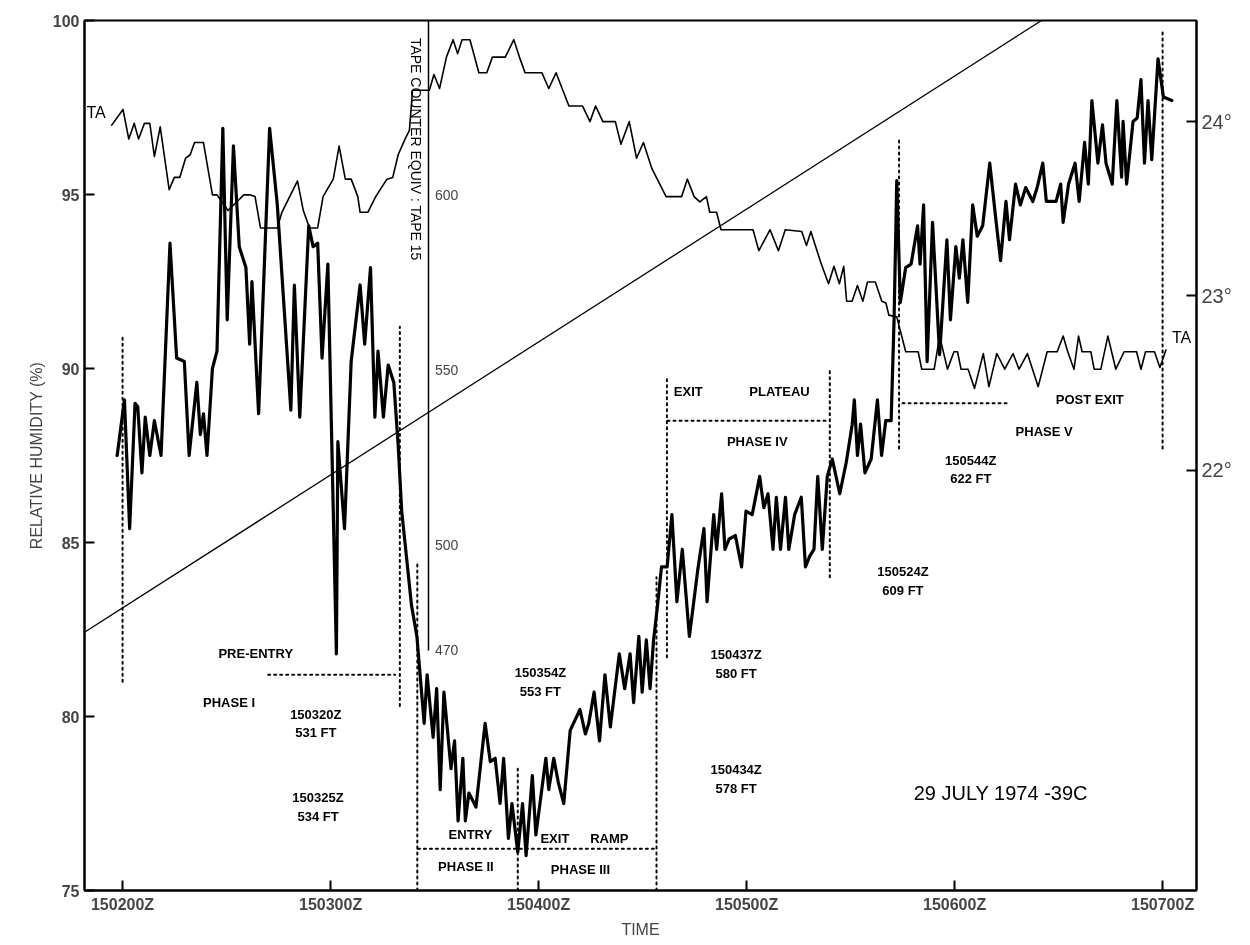 This screenshot has height=945, width=1250. What do you see at coordinates (70, 195) in the screenshot?
I see `y-tick-label: 95` at bounding box center [70, 195].